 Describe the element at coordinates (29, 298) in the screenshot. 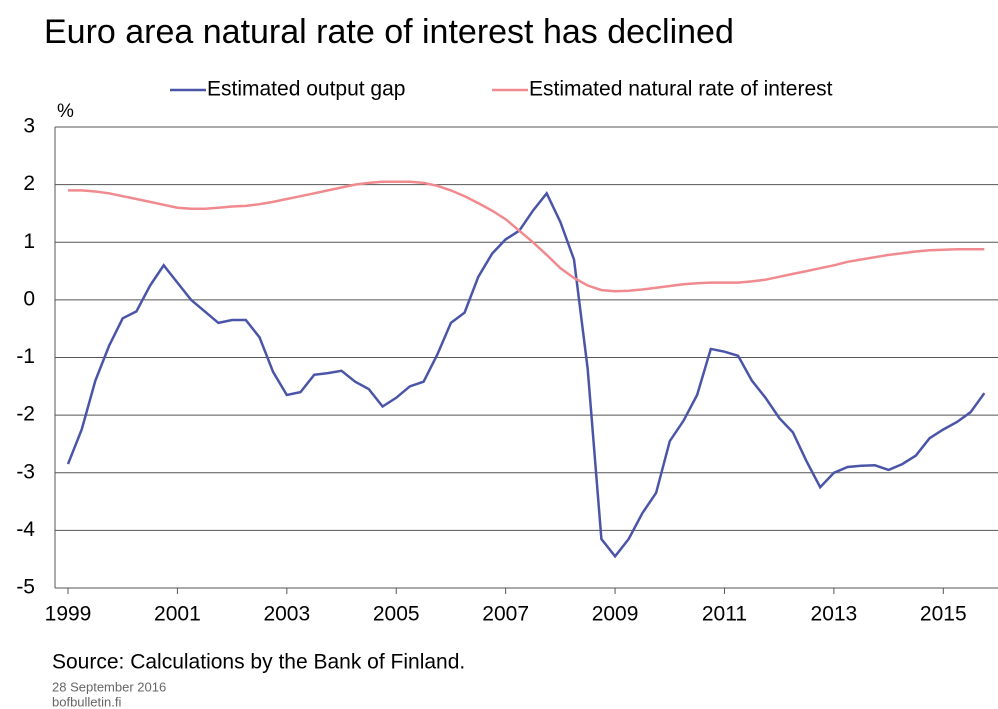

I see `y-tick-label: 0` at that location.